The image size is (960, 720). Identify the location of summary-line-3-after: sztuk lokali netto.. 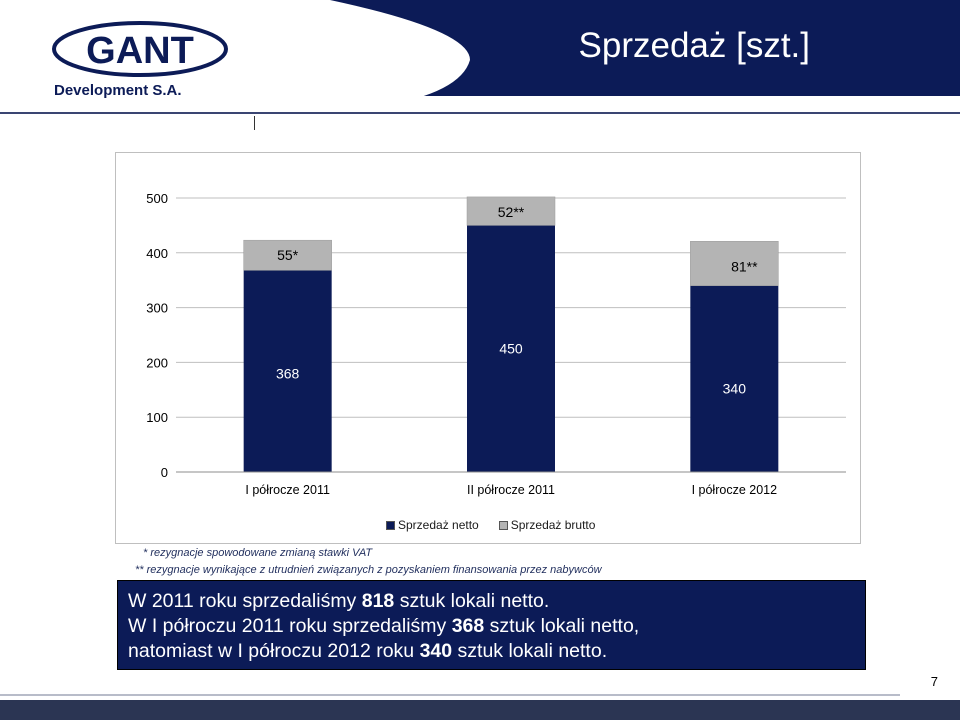
(530, 651).